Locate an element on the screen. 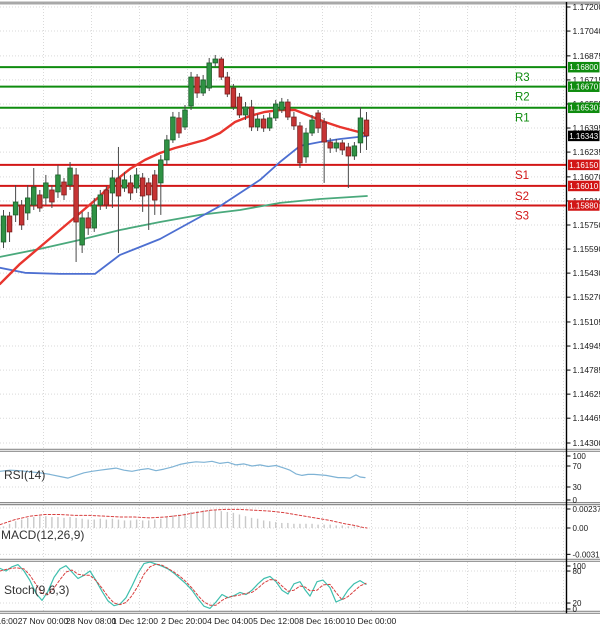 The height and width of the screenshot is (632, 600). ma-medium-green-line is located at coordinates (184, 226).